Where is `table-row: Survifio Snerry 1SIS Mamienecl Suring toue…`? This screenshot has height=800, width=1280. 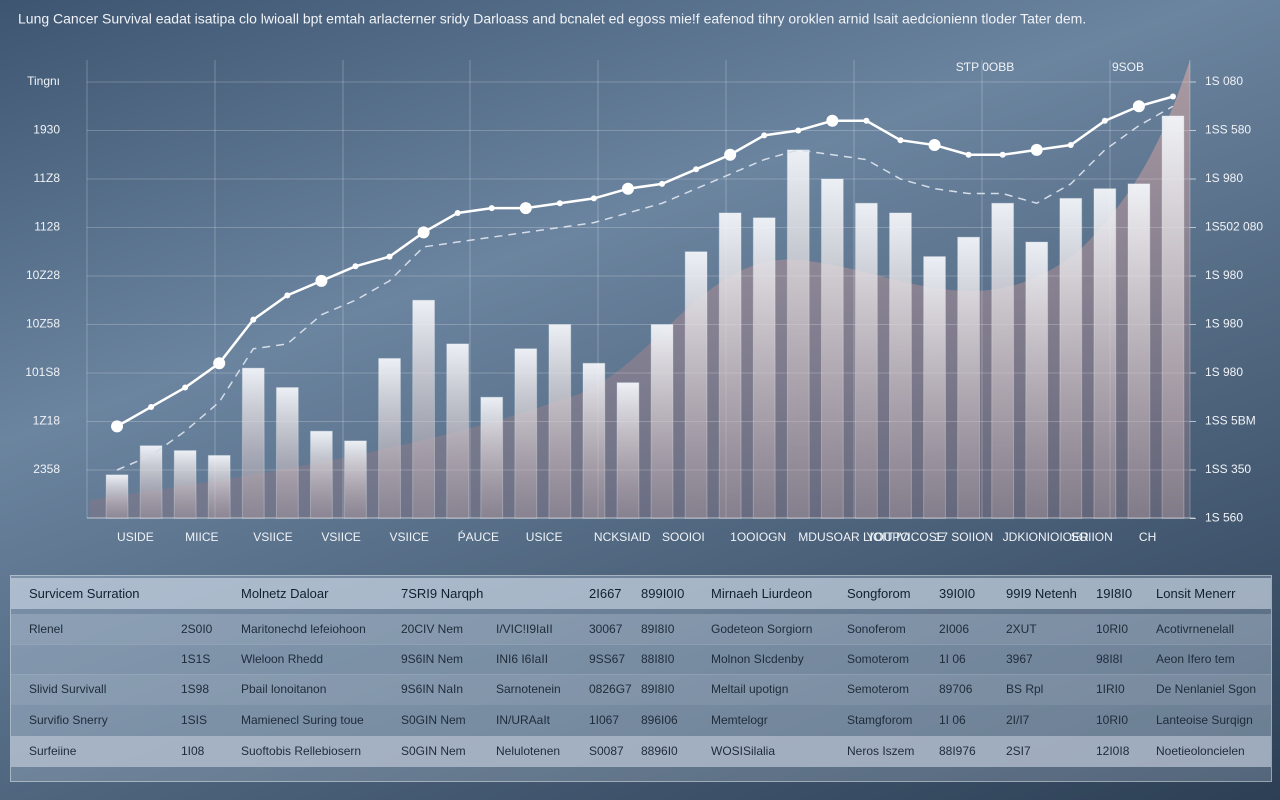
table-row: Survifio Snerry 1SIS Mamienecl Suring toue… is located at coordinates (641, 720).